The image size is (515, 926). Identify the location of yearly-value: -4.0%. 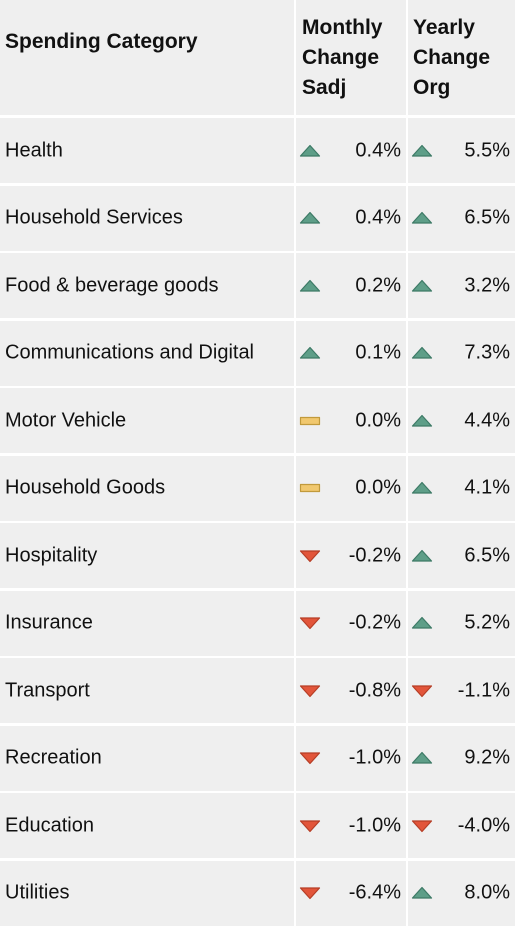
(483, 825).